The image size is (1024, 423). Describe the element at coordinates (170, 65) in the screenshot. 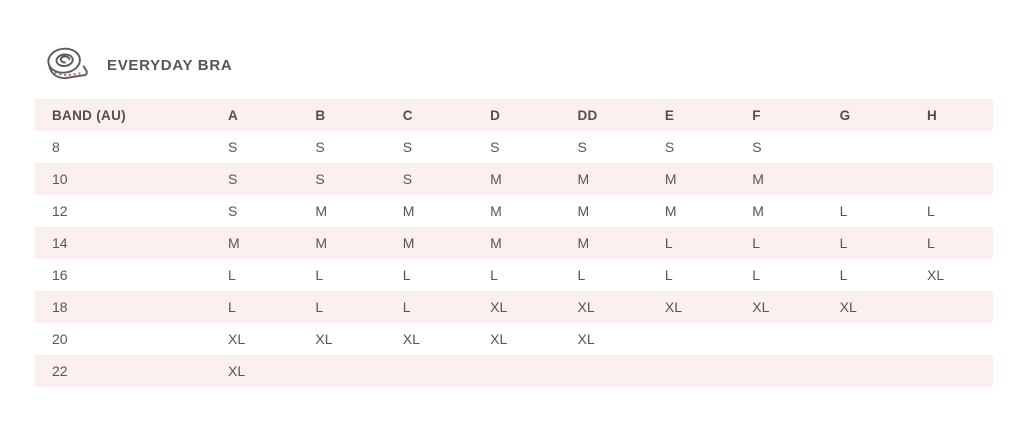

I see `page-title: EVERYDAY BRA` at that location.